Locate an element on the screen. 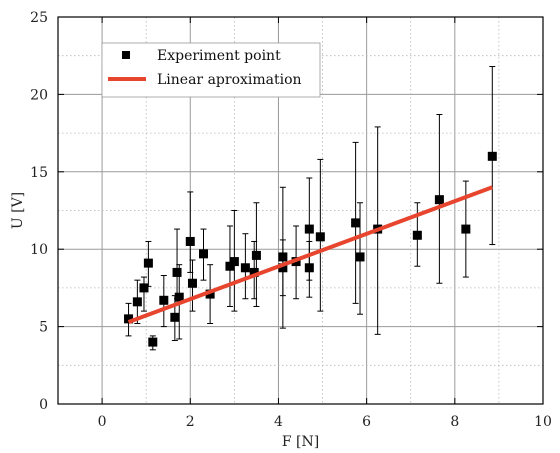 The image size is (560, 453). x-tick-label: 4 is located at coordinates (278, 422).